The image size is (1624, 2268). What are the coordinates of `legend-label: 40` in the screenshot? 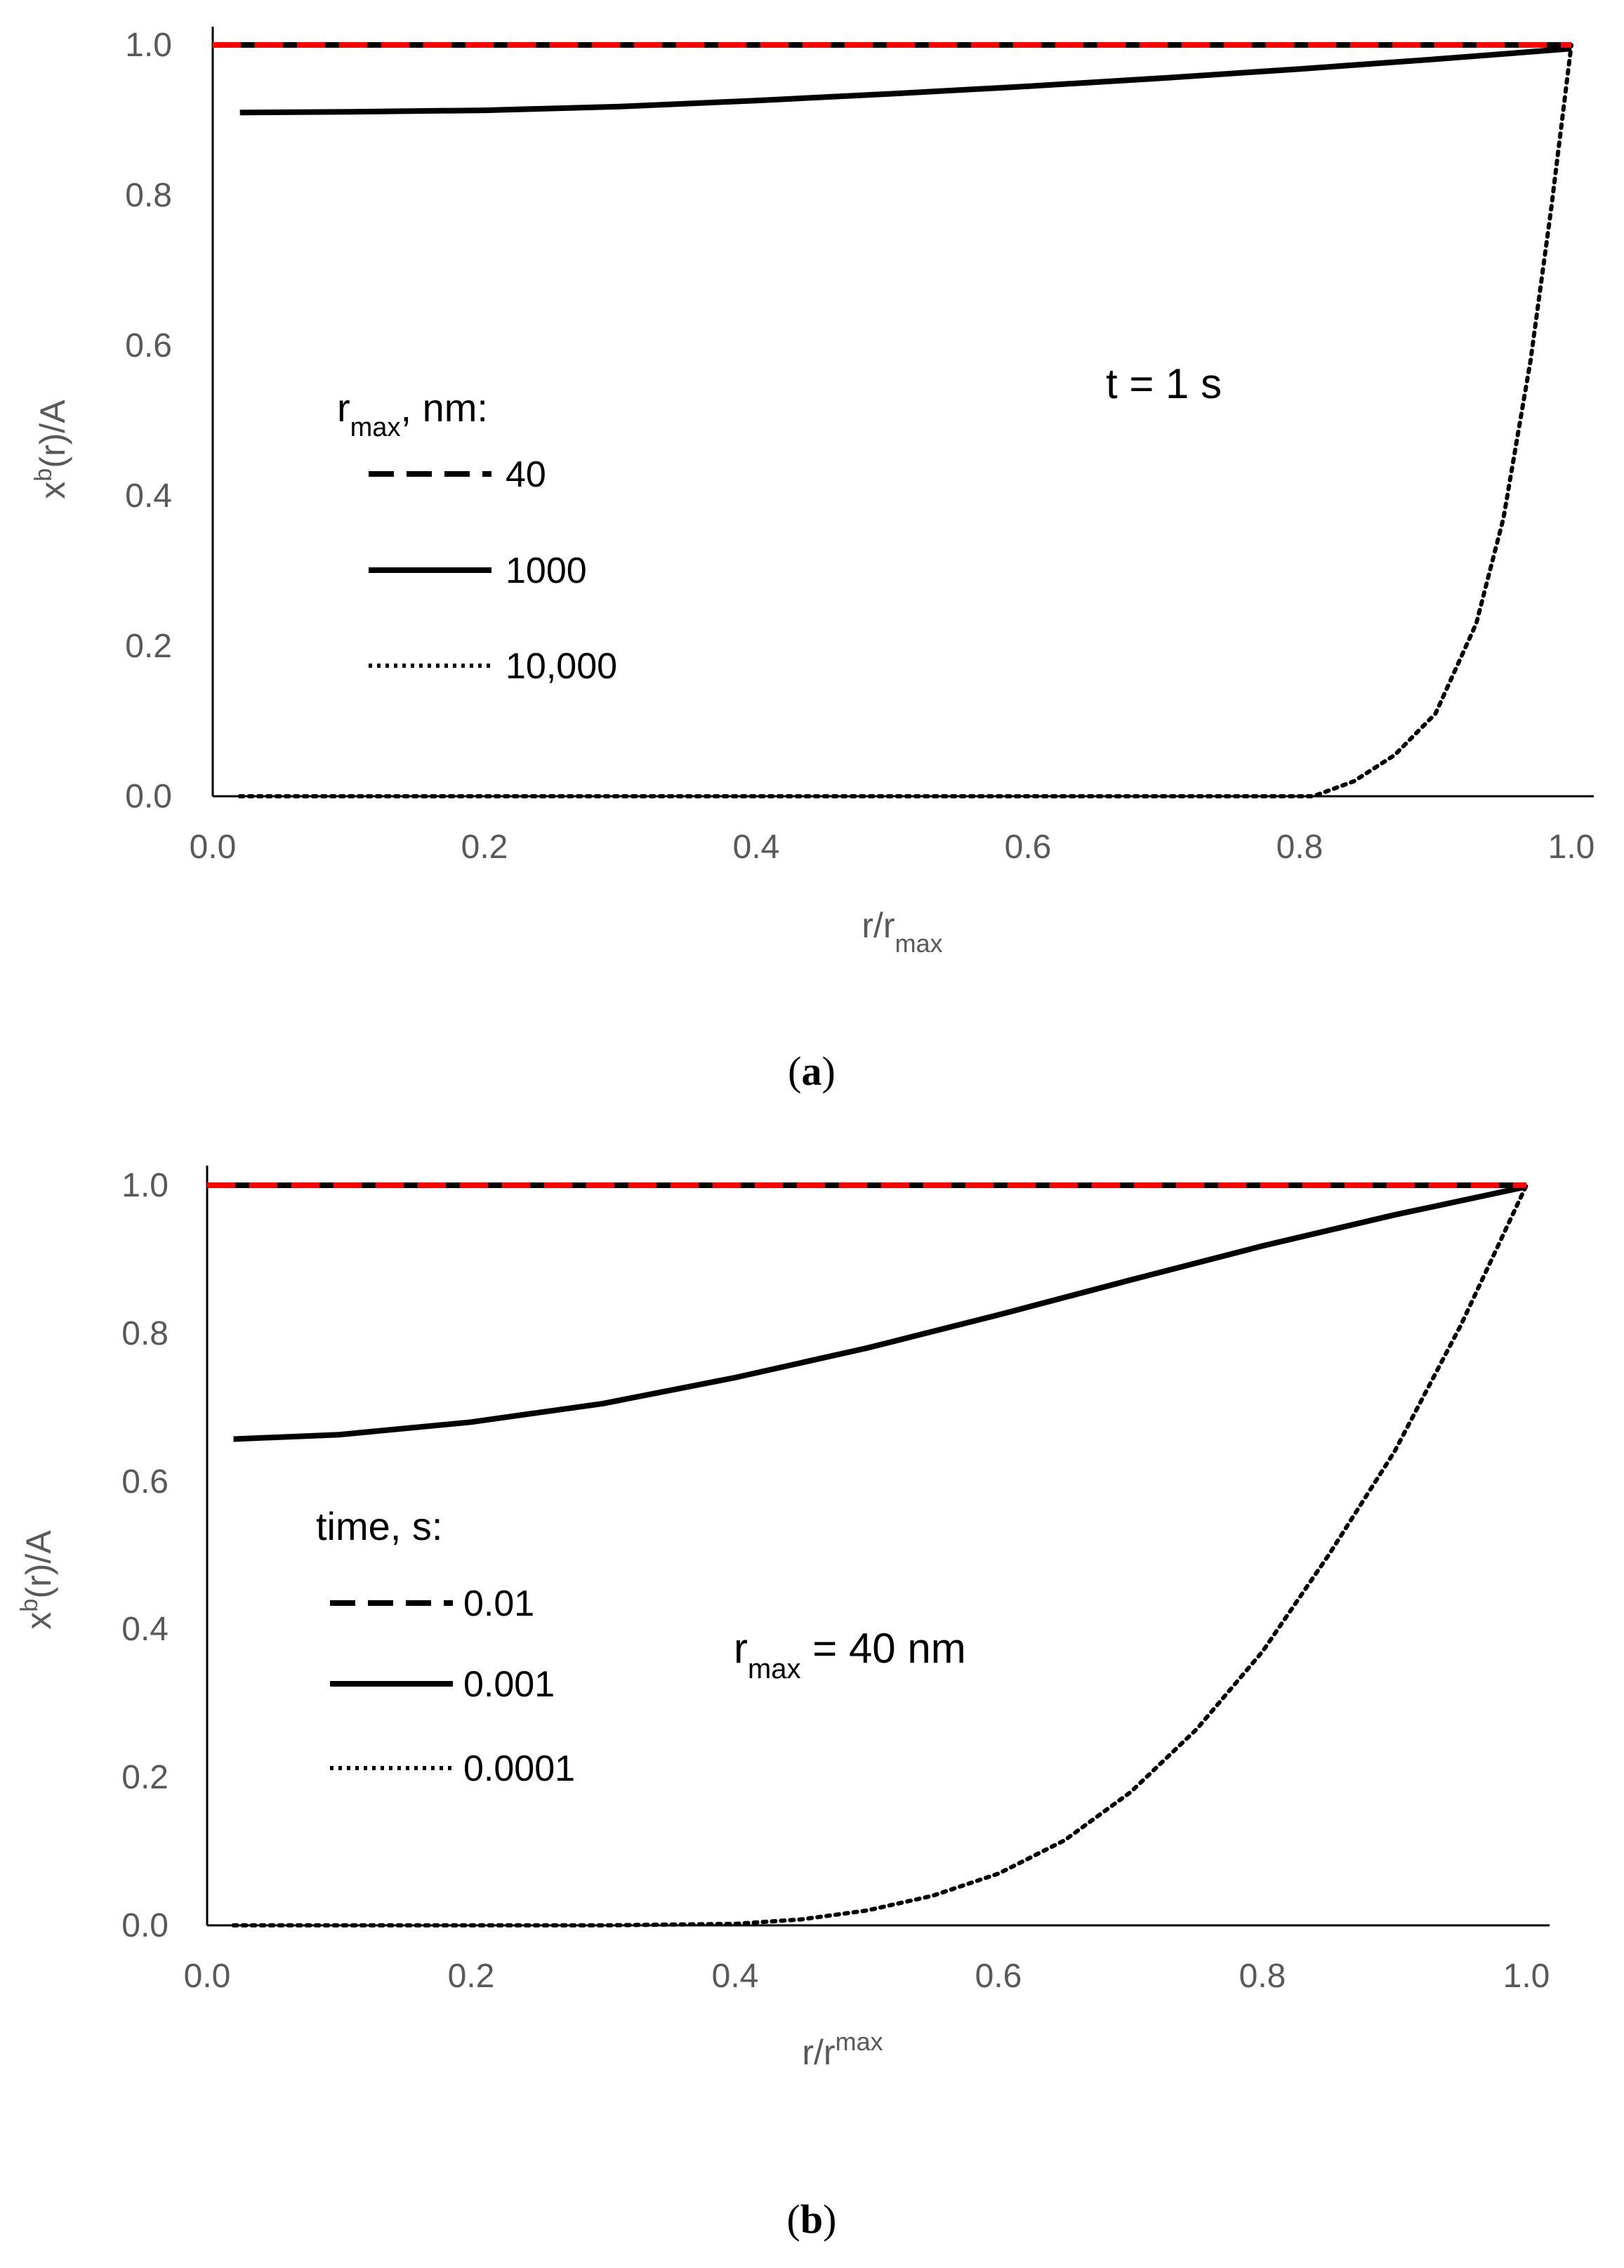 It's located at (526, 474).